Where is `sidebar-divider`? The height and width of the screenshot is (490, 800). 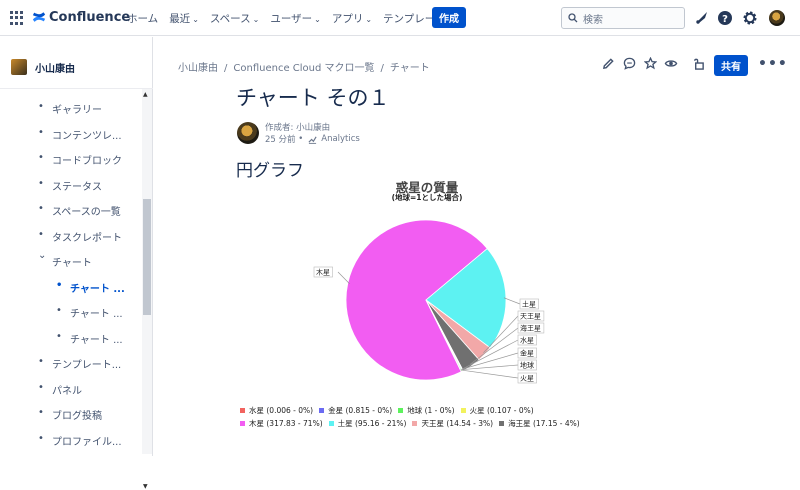 sidebar-divider is located at coordinates (76, 88).